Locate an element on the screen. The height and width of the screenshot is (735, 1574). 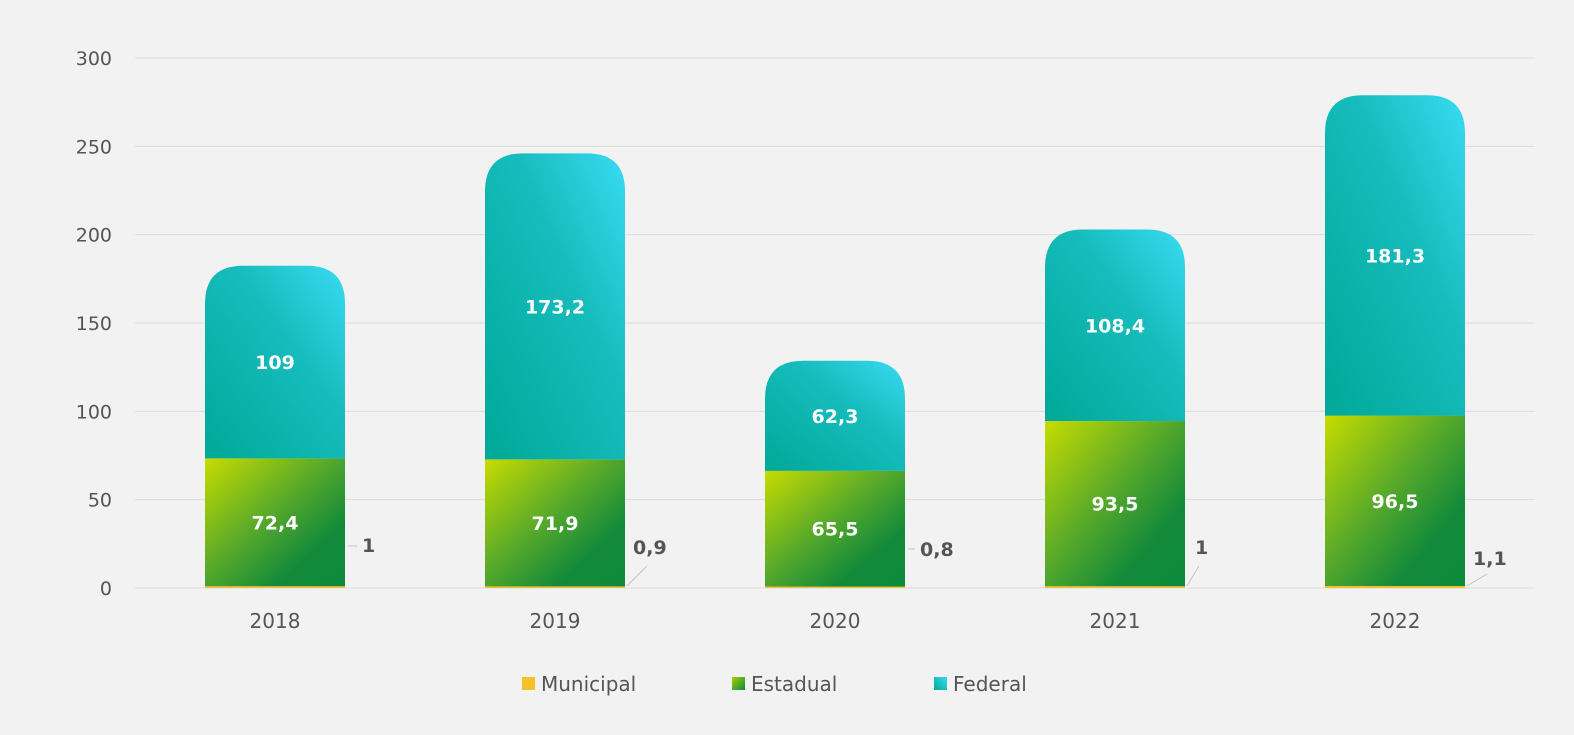
y-tick-label: 150 is located at coordinates (94, 324).